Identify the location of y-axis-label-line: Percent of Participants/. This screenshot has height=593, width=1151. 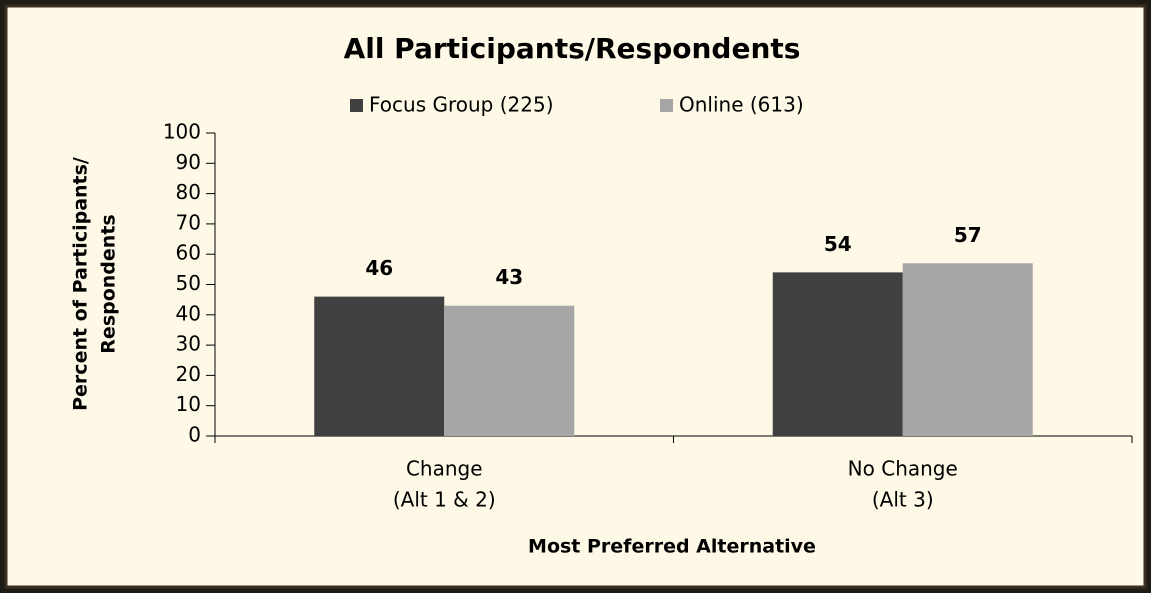
(81, 284).